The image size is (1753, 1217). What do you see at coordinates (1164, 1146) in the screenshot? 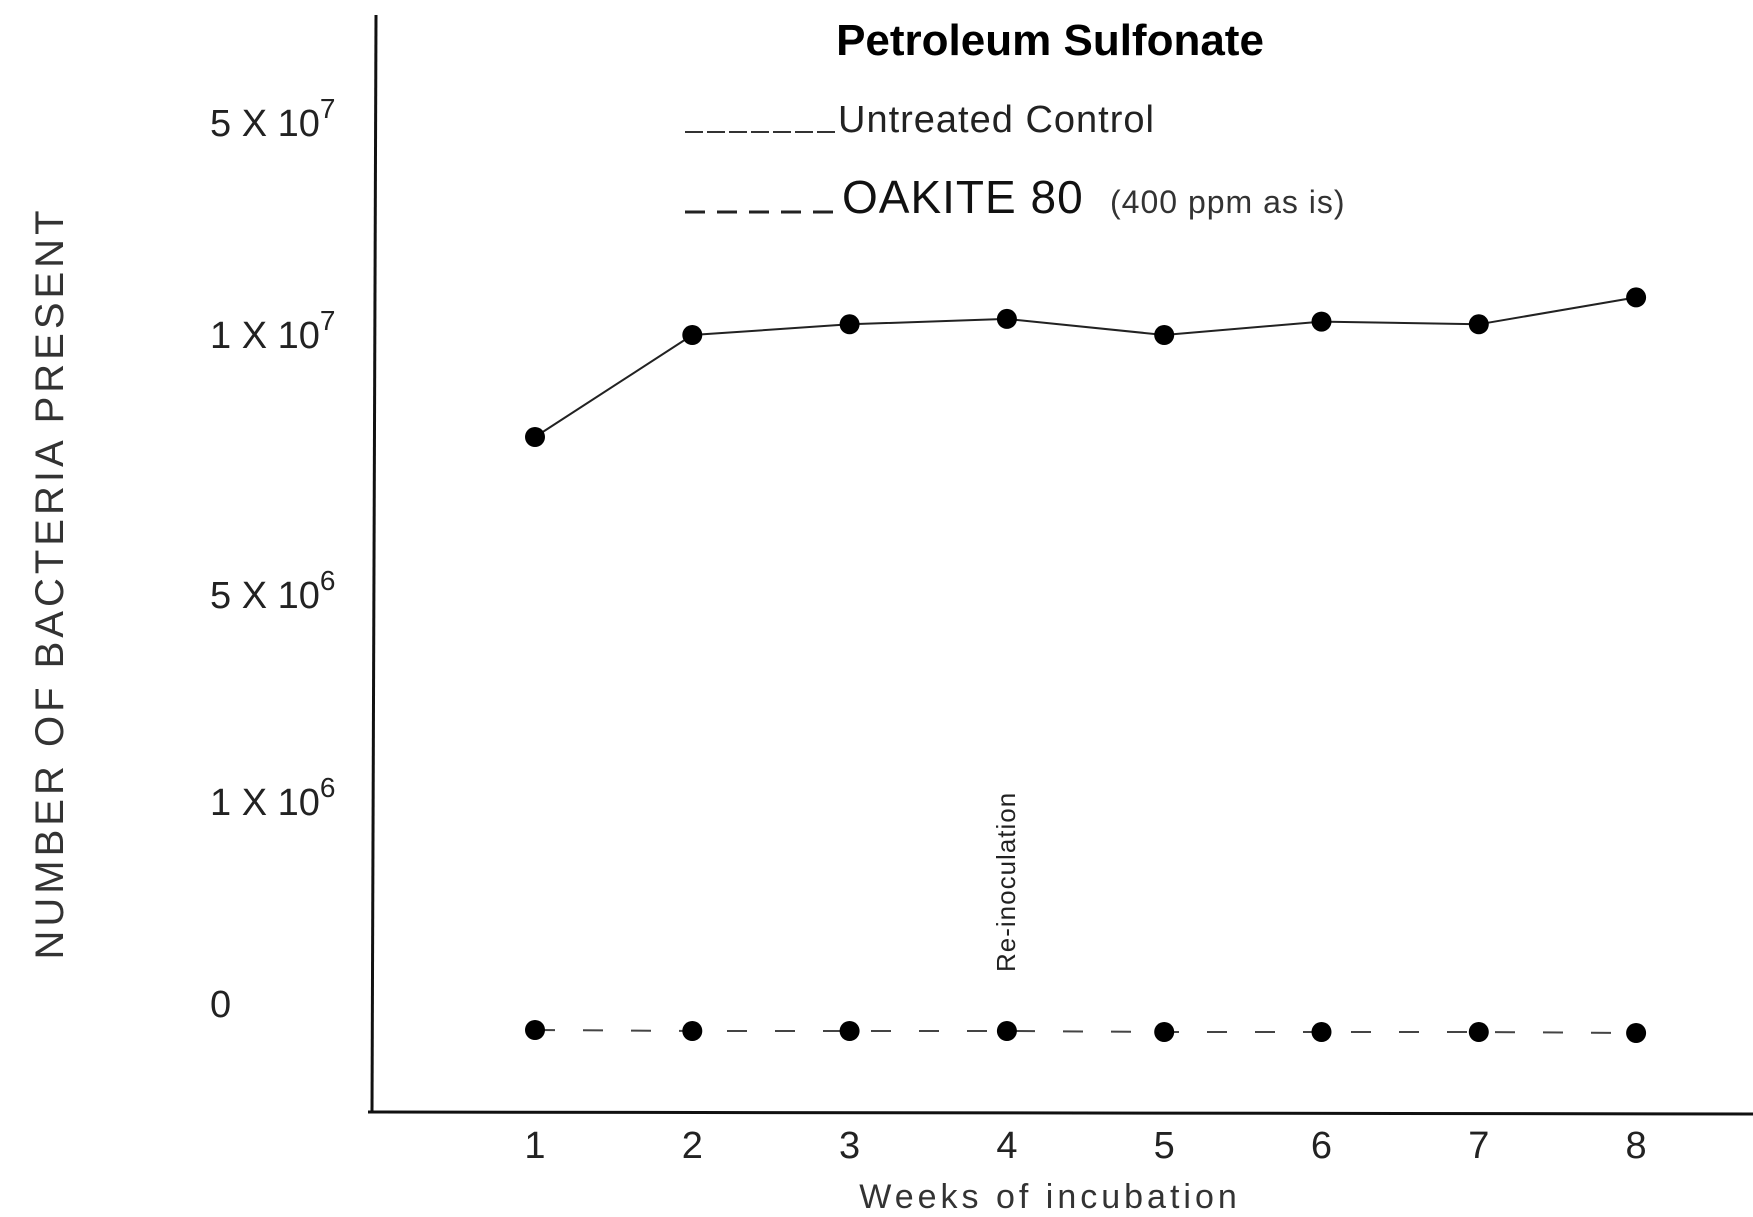
I see `x-tick-label: 5` at bounding box center [1164, 1146].